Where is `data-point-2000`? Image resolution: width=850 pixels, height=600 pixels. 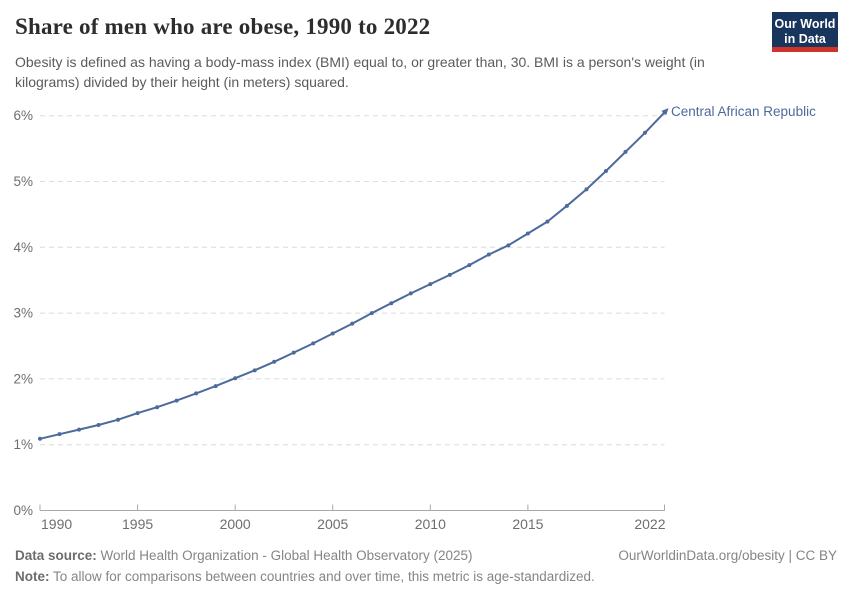 data-point-2000 is located at coordinates (235, 378).